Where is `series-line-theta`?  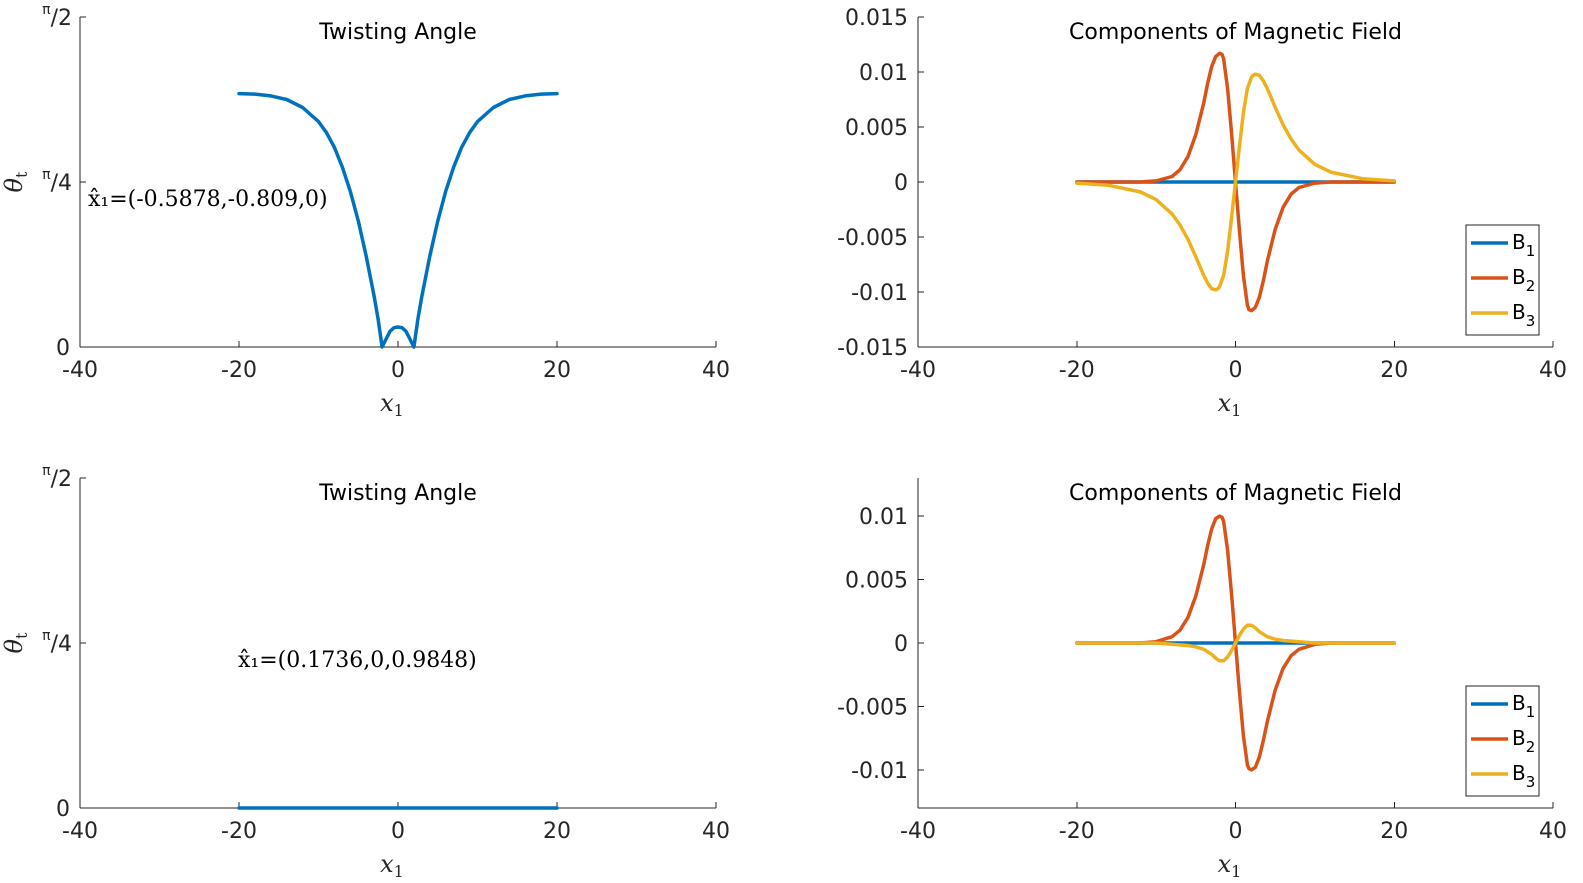 series-line-theta is located at coordinates (398, 220).